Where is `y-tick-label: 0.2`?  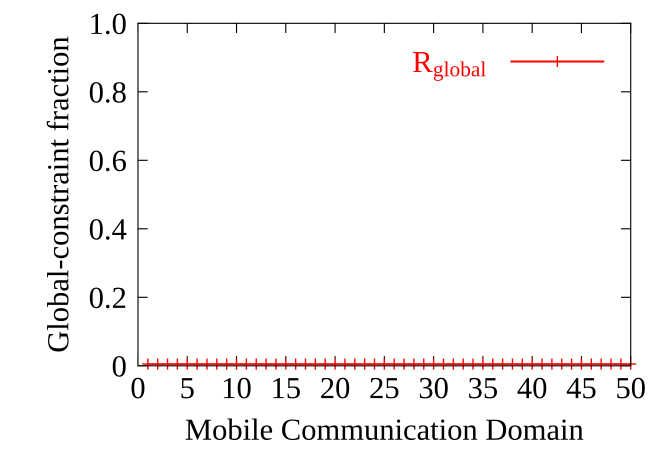
y-tick-label: 0.2 is located at coordinates (108, 298).